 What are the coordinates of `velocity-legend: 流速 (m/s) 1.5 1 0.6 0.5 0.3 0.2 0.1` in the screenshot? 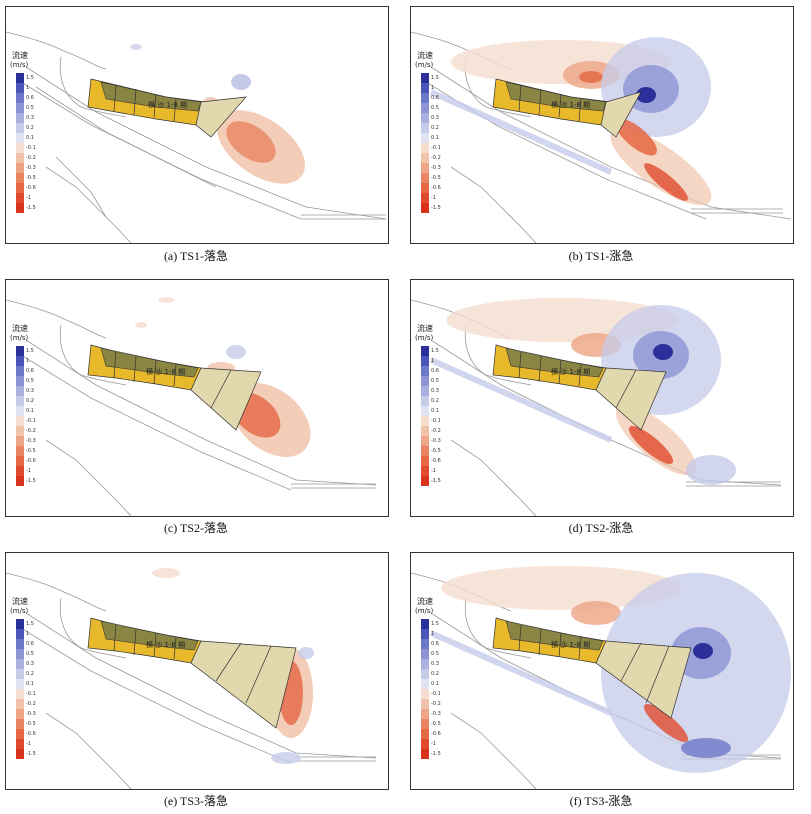 It's located at (429, 692).